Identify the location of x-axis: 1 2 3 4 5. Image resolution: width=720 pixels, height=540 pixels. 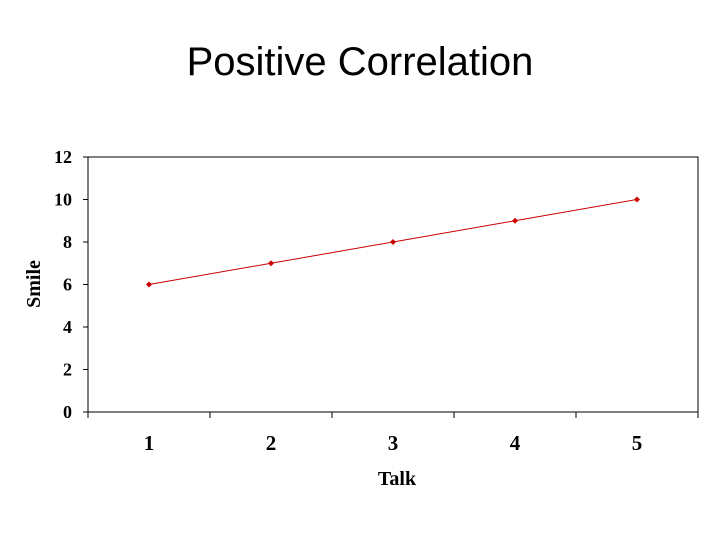
(393, 433).